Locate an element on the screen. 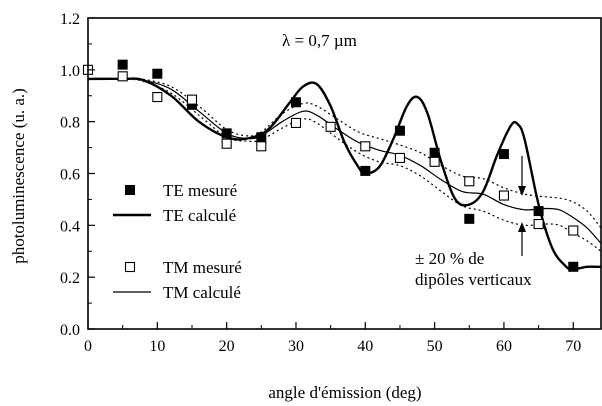  x-tick-label: 40 is located at coordinates (365, 346).